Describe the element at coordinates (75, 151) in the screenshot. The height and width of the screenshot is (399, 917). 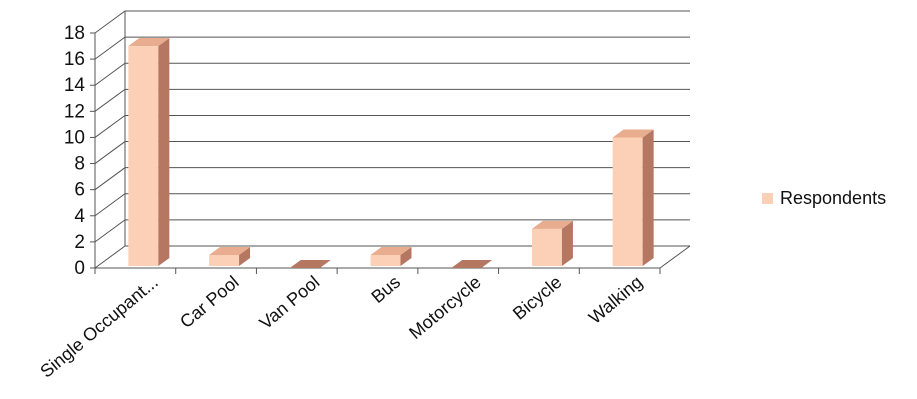
I see `y-axis-ticks: 0 2 4 6 8 10 12 14 16 18` at that location.